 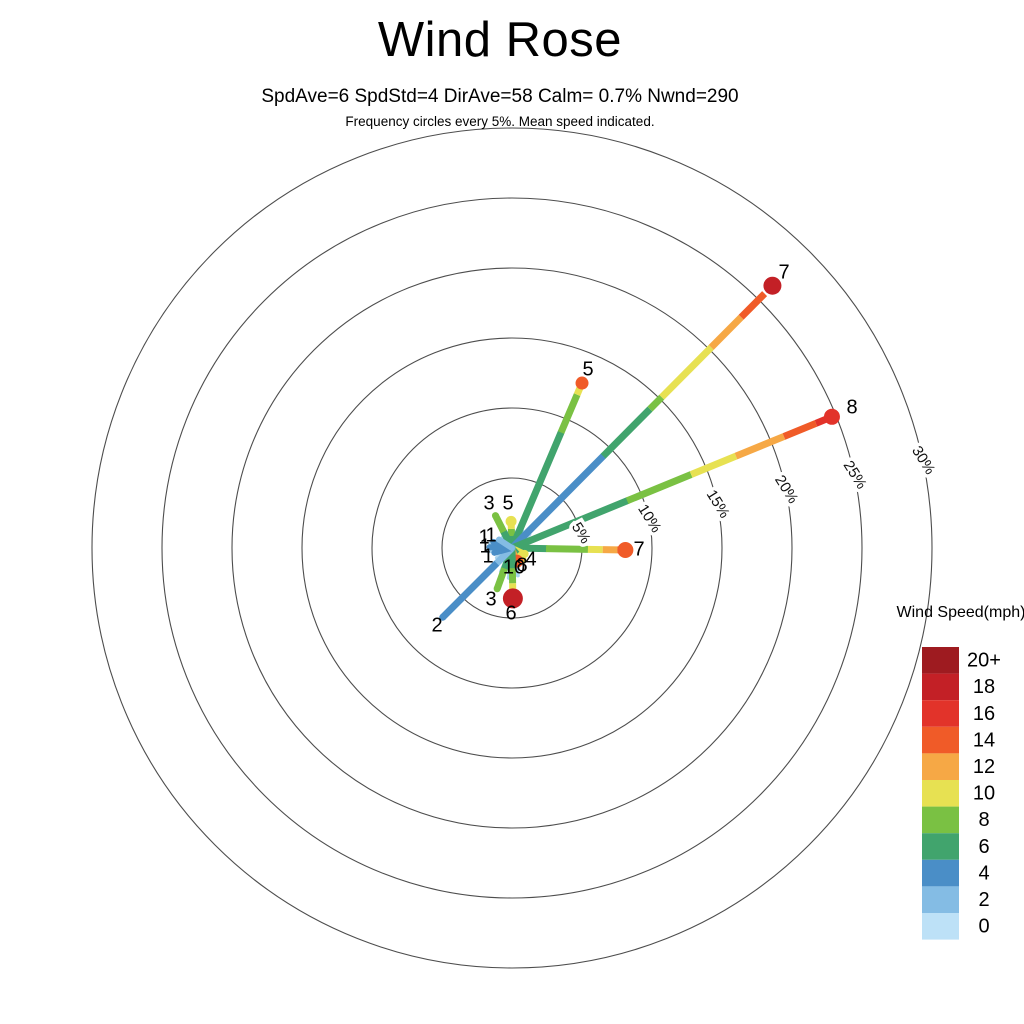 I want to click on legend-value-20+: 20+, so click(x=984, y=661).